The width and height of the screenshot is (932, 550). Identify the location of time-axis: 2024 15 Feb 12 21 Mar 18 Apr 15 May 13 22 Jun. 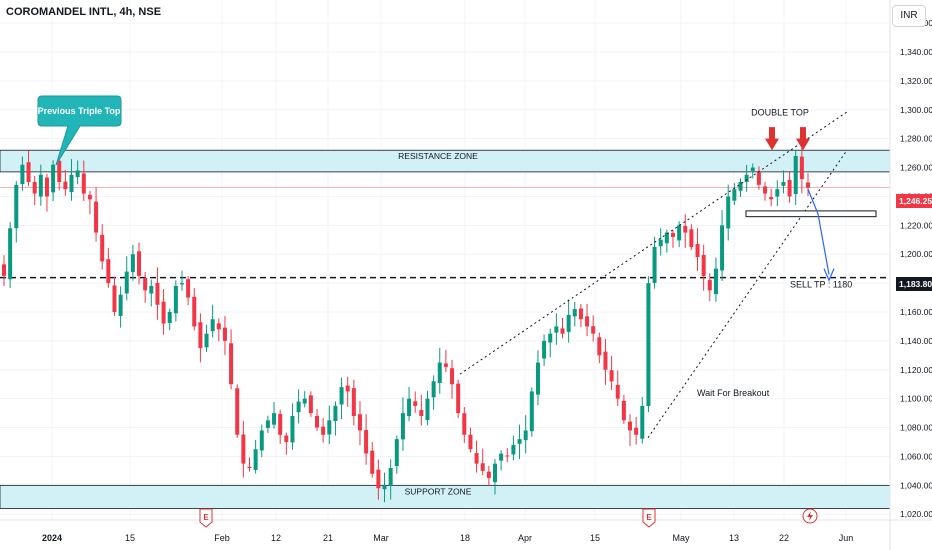
(466, 531).